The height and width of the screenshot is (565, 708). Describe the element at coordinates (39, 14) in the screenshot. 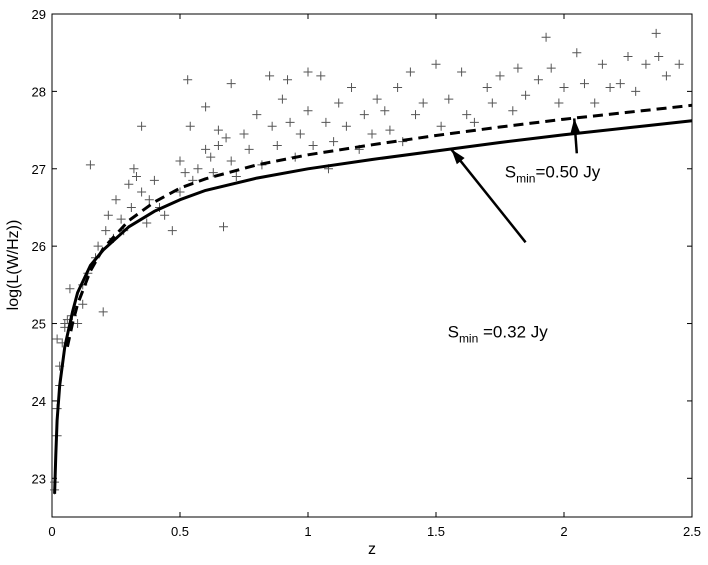

I see `y-tick-label: 29` at that location.